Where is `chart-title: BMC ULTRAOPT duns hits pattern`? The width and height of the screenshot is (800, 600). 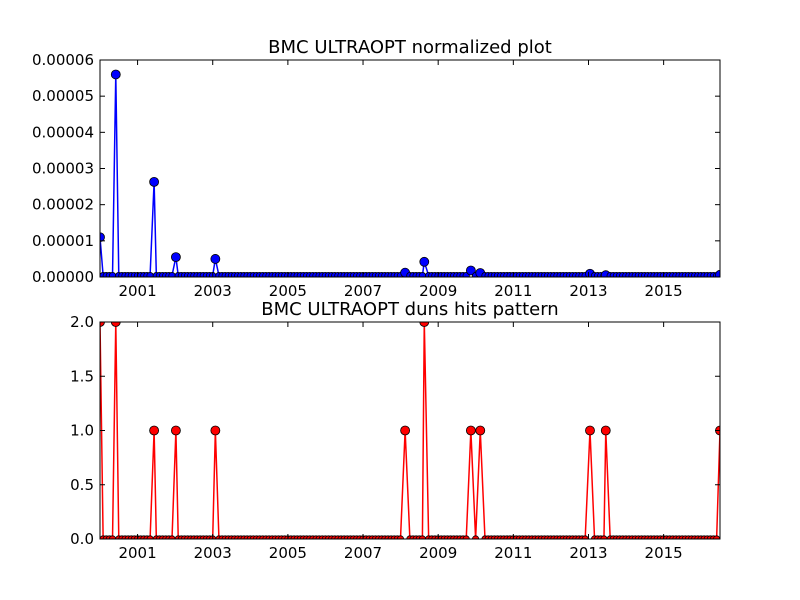
chart-title: BMC ULTRAOPT duns hits pattern is located at coordinates (409, 309).